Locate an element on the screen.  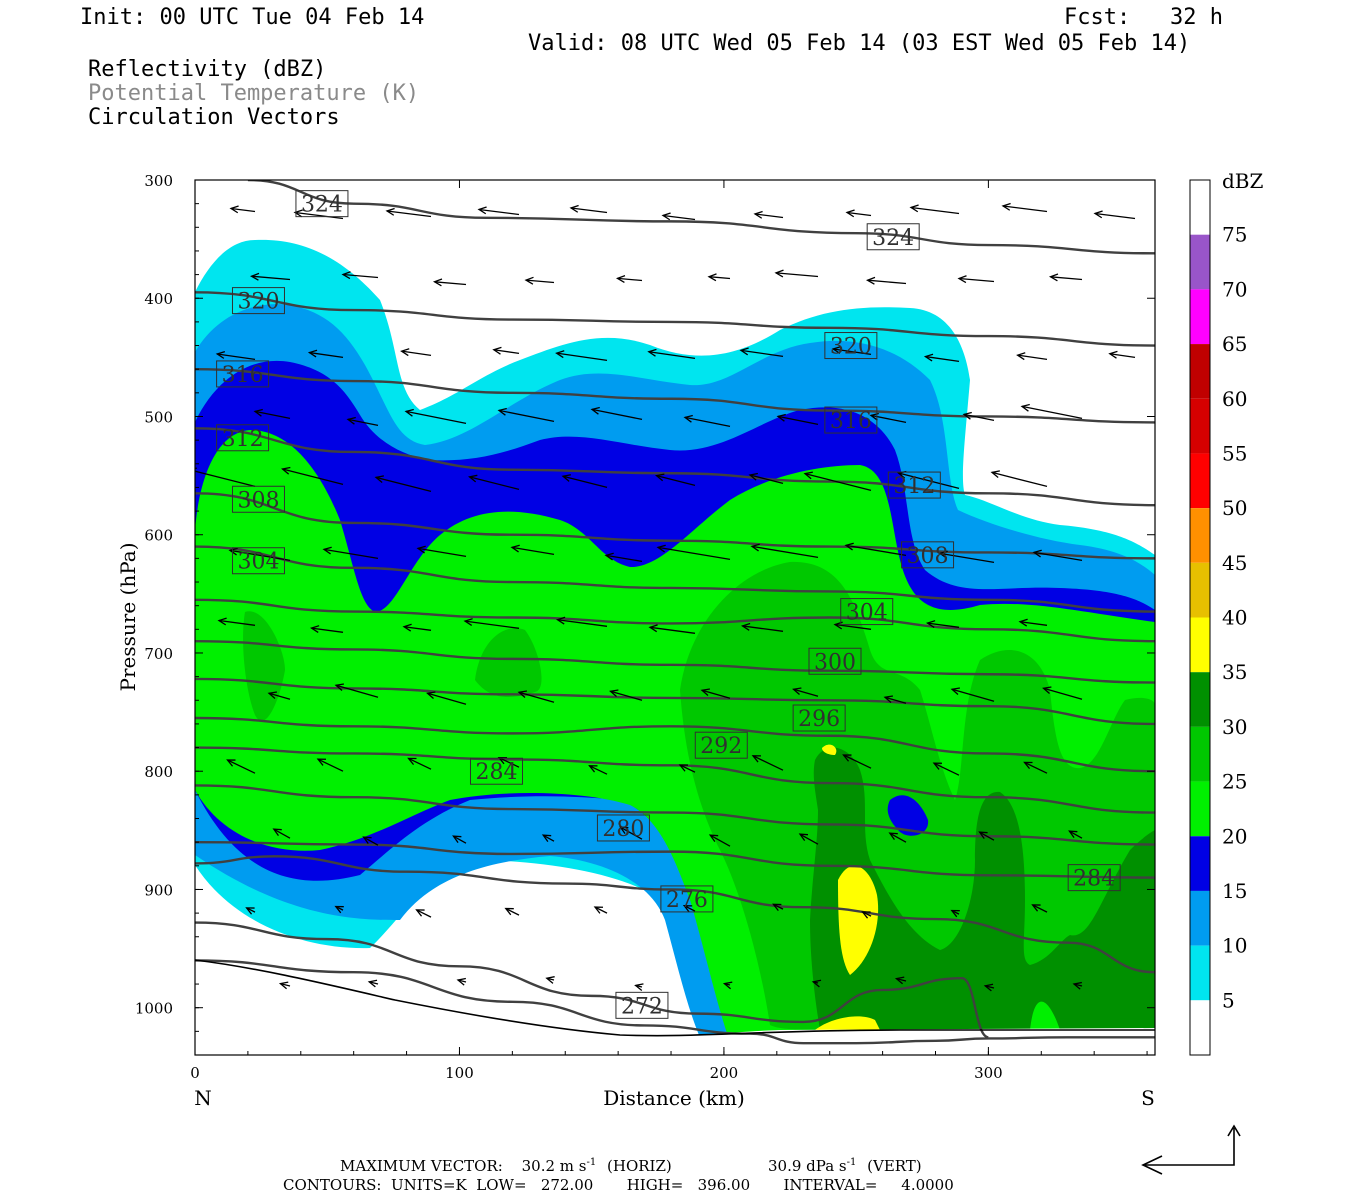
y-tick-label: 800 is located at coordinates (158, 772).